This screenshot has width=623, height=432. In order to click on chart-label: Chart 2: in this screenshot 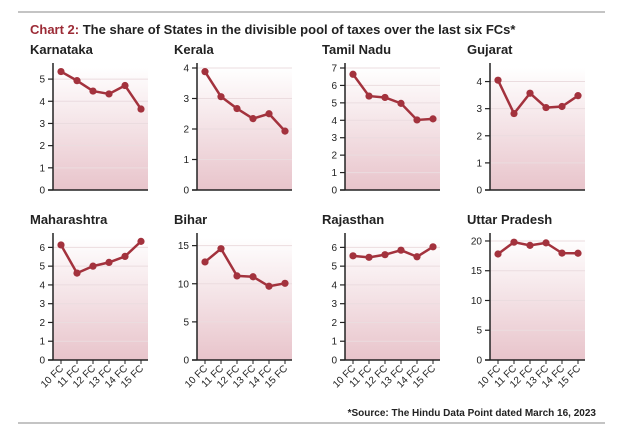, I will do `click(54, 29)`.